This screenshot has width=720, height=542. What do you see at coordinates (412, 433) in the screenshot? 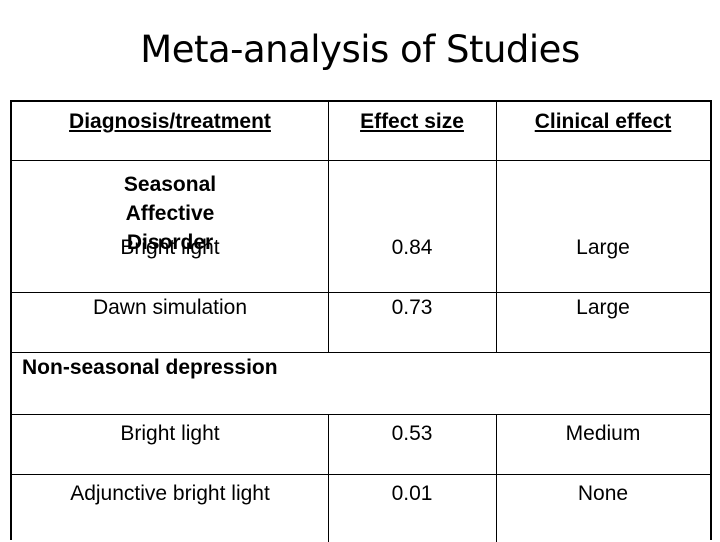
I see `effect-size-value: 0.53` at bounding box center [412, 433].